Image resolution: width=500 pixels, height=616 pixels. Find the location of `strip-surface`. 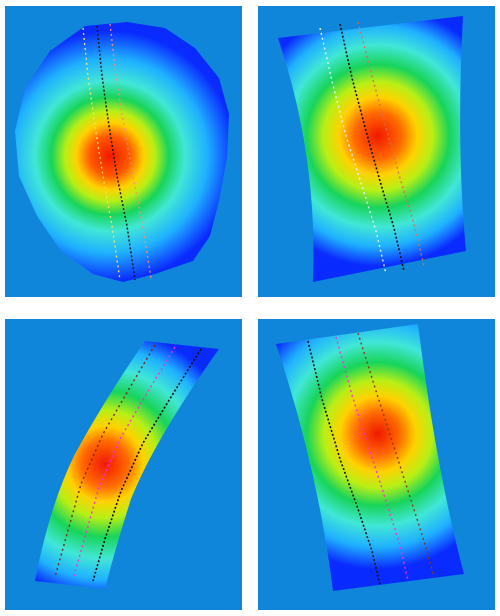

strip-surface is located at coordinates (127, 465).